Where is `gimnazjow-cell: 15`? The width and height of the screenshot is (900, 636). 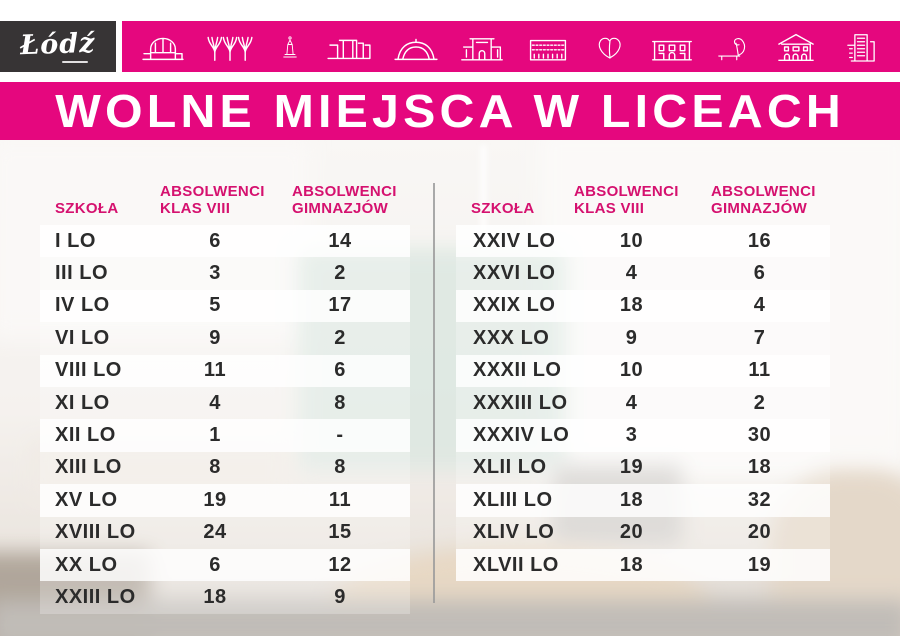
gimnazjow-cell: 15 is located at coordinates (340, 532).